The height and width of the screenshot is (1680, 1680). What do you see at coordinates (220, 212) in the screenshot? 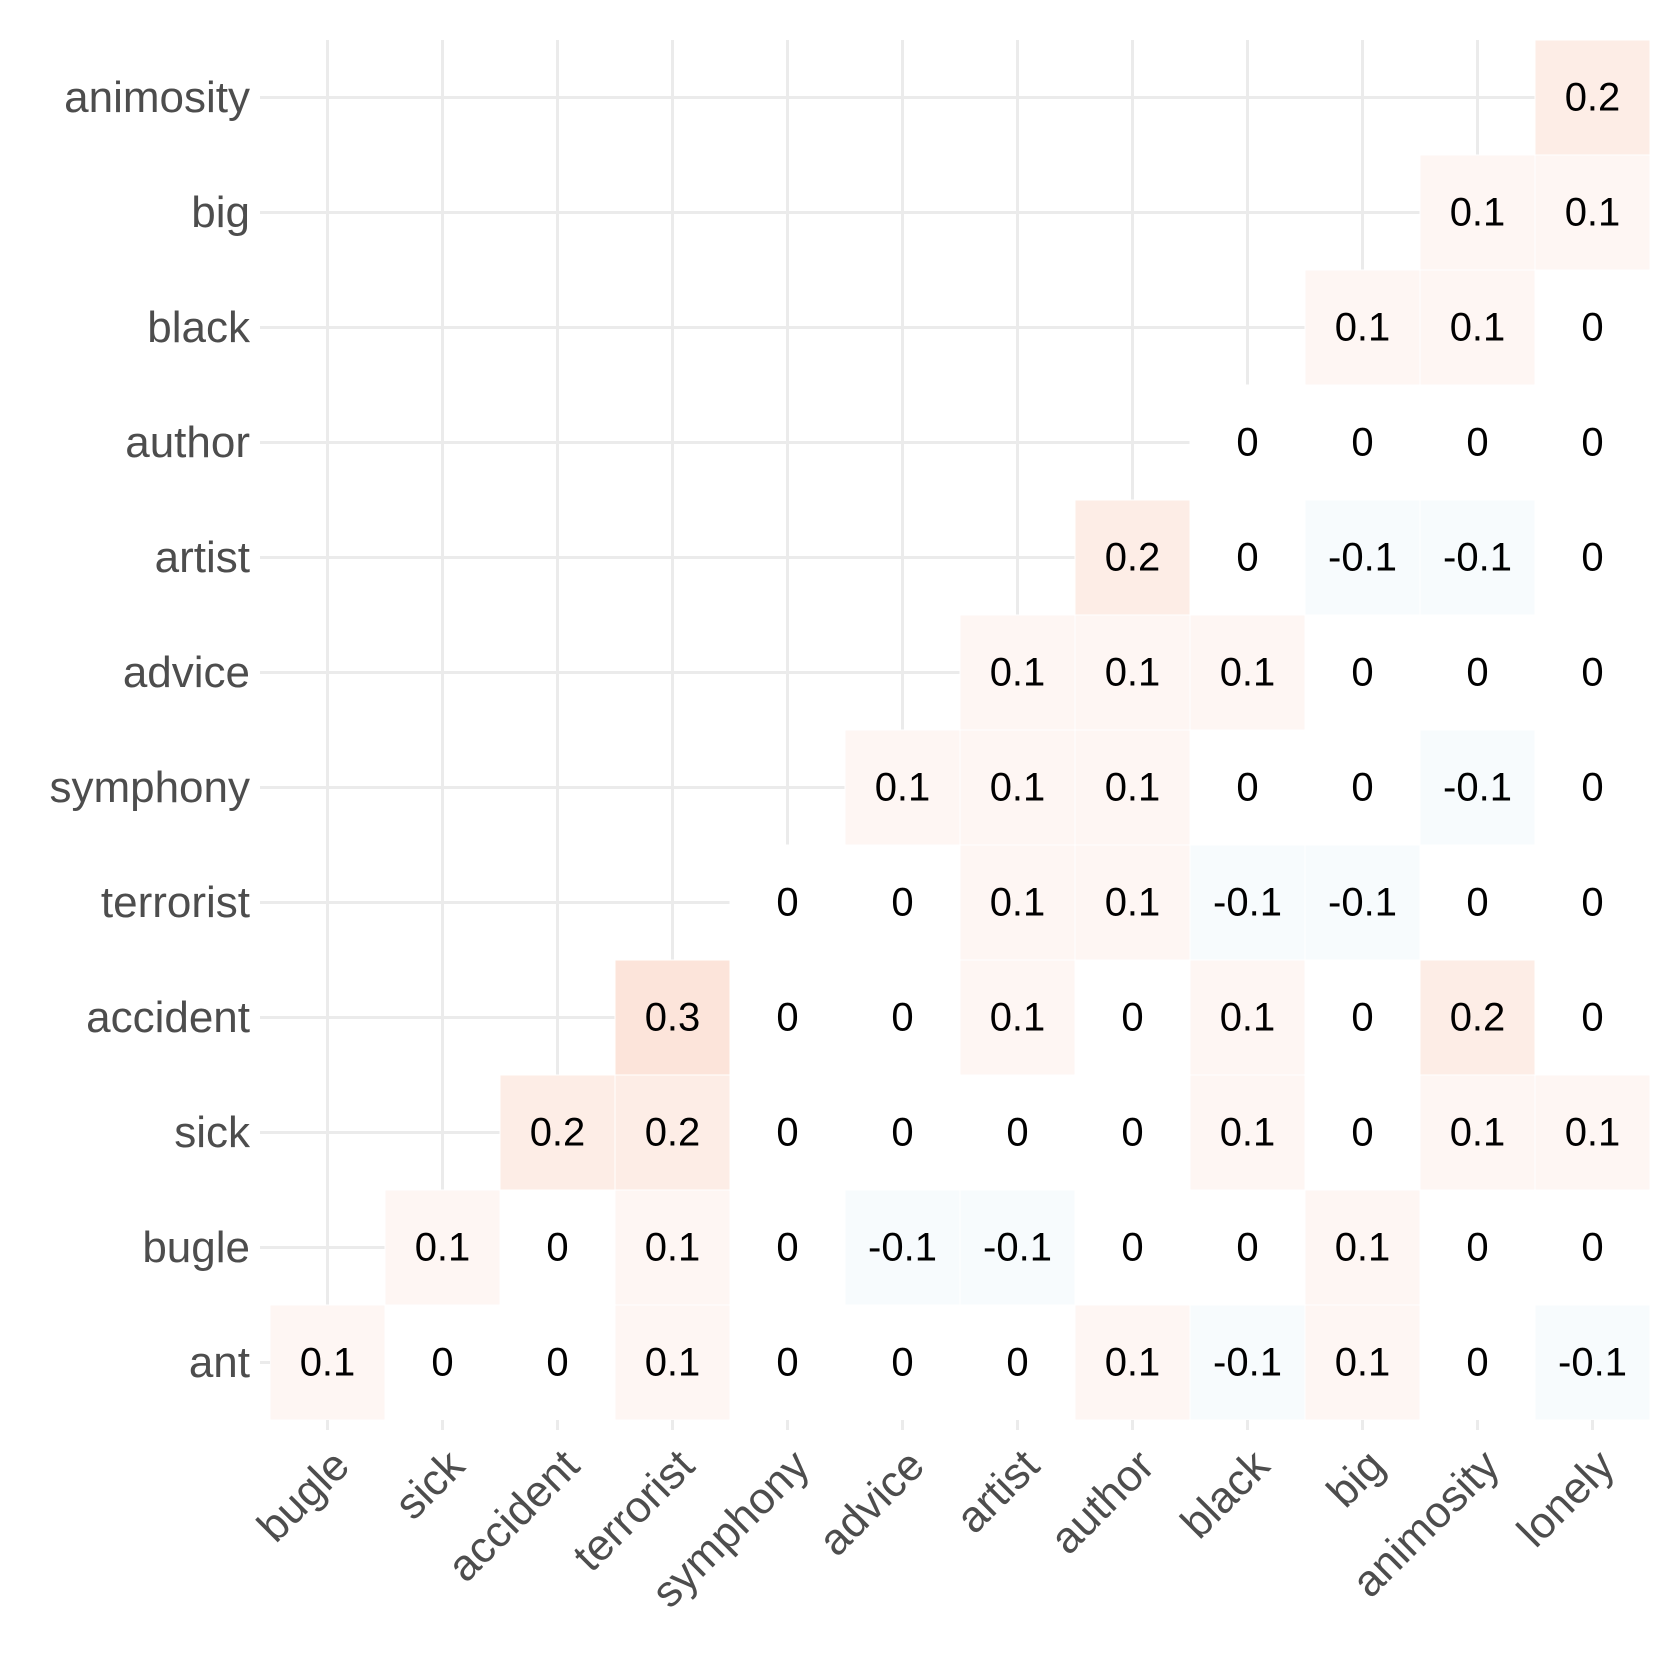
I see `y-tick-label: big` at bounding box center [220, 212].